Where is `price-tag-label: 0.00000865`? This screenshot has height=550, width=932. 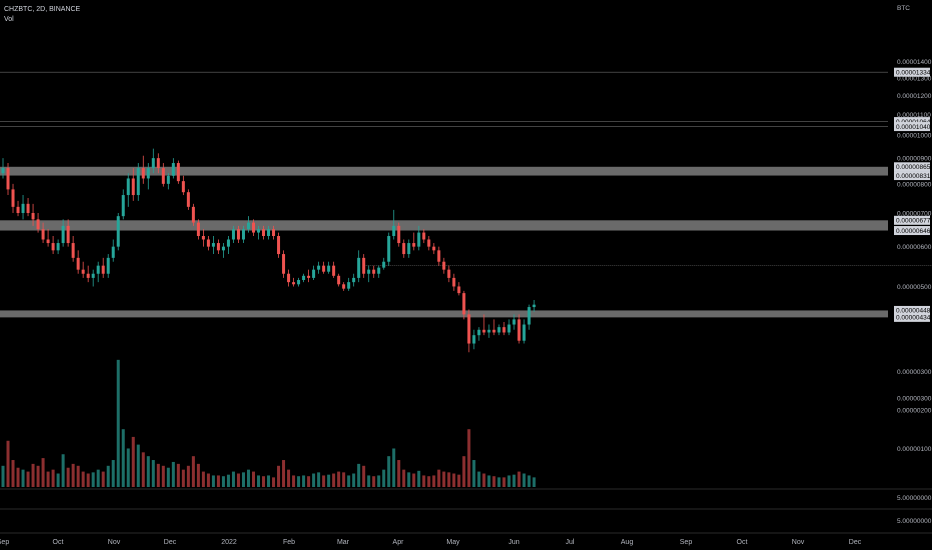
price-tag-label: 0.00000865 is located at coordinates (913, 167).